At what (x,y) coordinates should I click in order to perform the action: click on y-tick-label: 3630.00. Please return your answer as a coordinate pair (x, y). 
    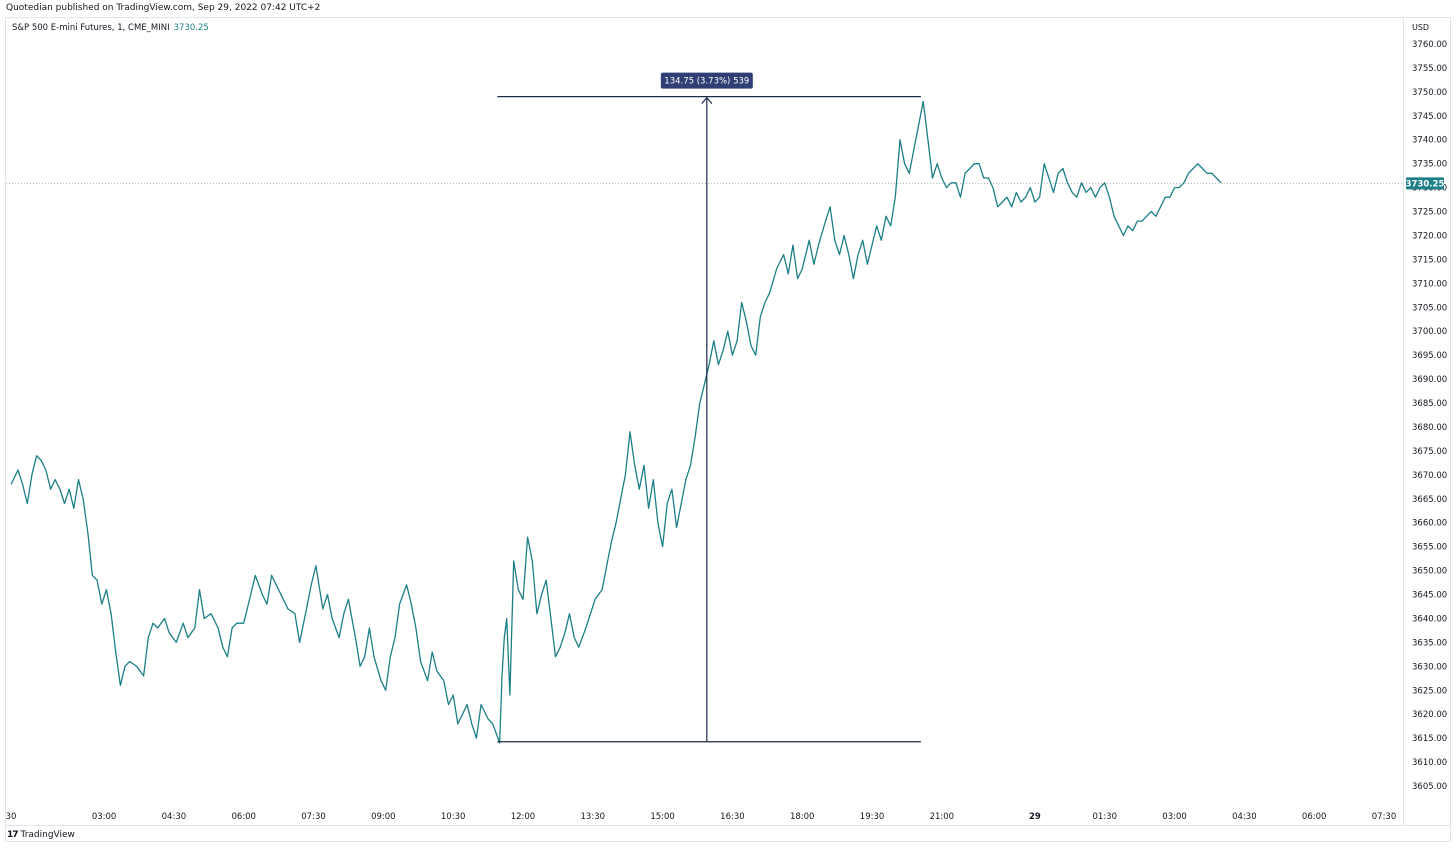
    Looking at the image, I should click on (1429, 667).